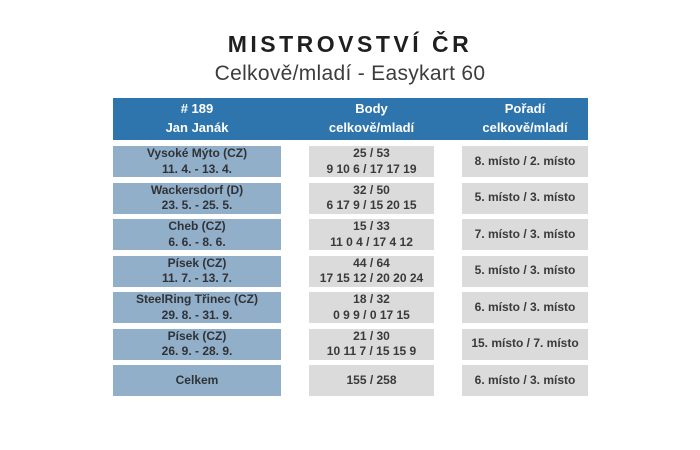 The width and height of the screenshot is (700, 450). What do you see at coordinates (371, 153) in the screenshot?
I see `points-total: 25 / 53` at bounding box center [371, 153].